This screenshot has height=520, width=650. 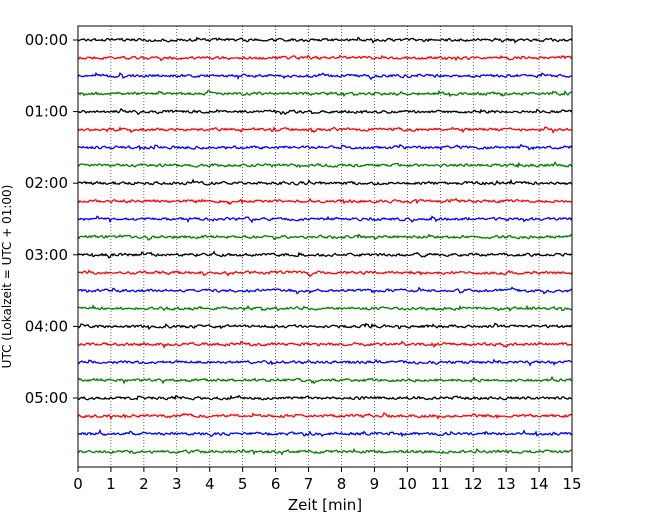 What do you see at coordinates (276, 484) in the screenshot?
I see `x-tick-label: 6` at bounding box center [276, 484].